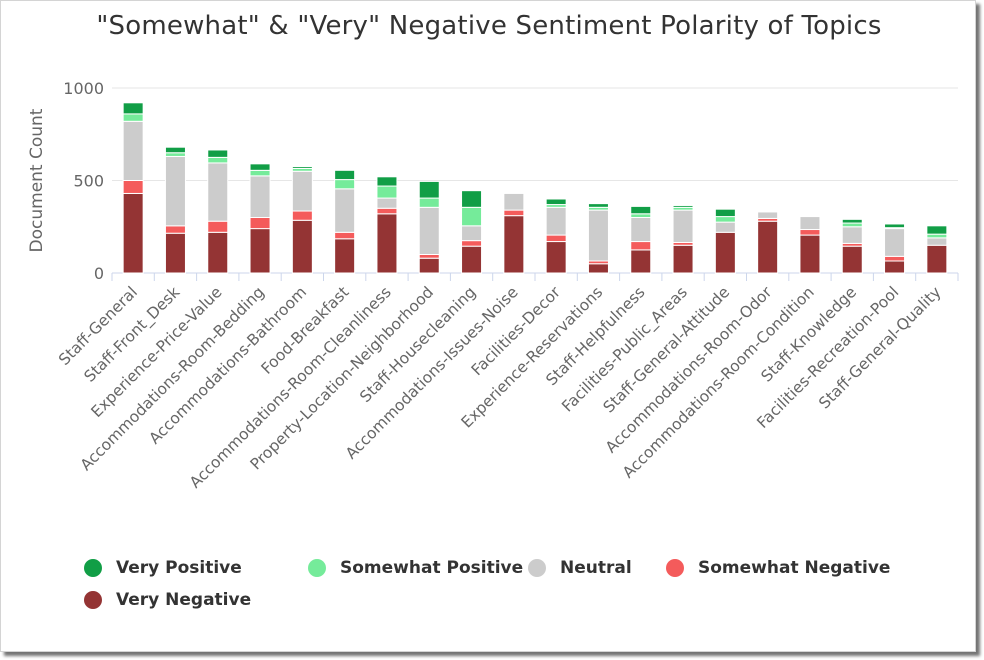  I want to click on legend-label: Somewhat Positive, so click(432, 568).